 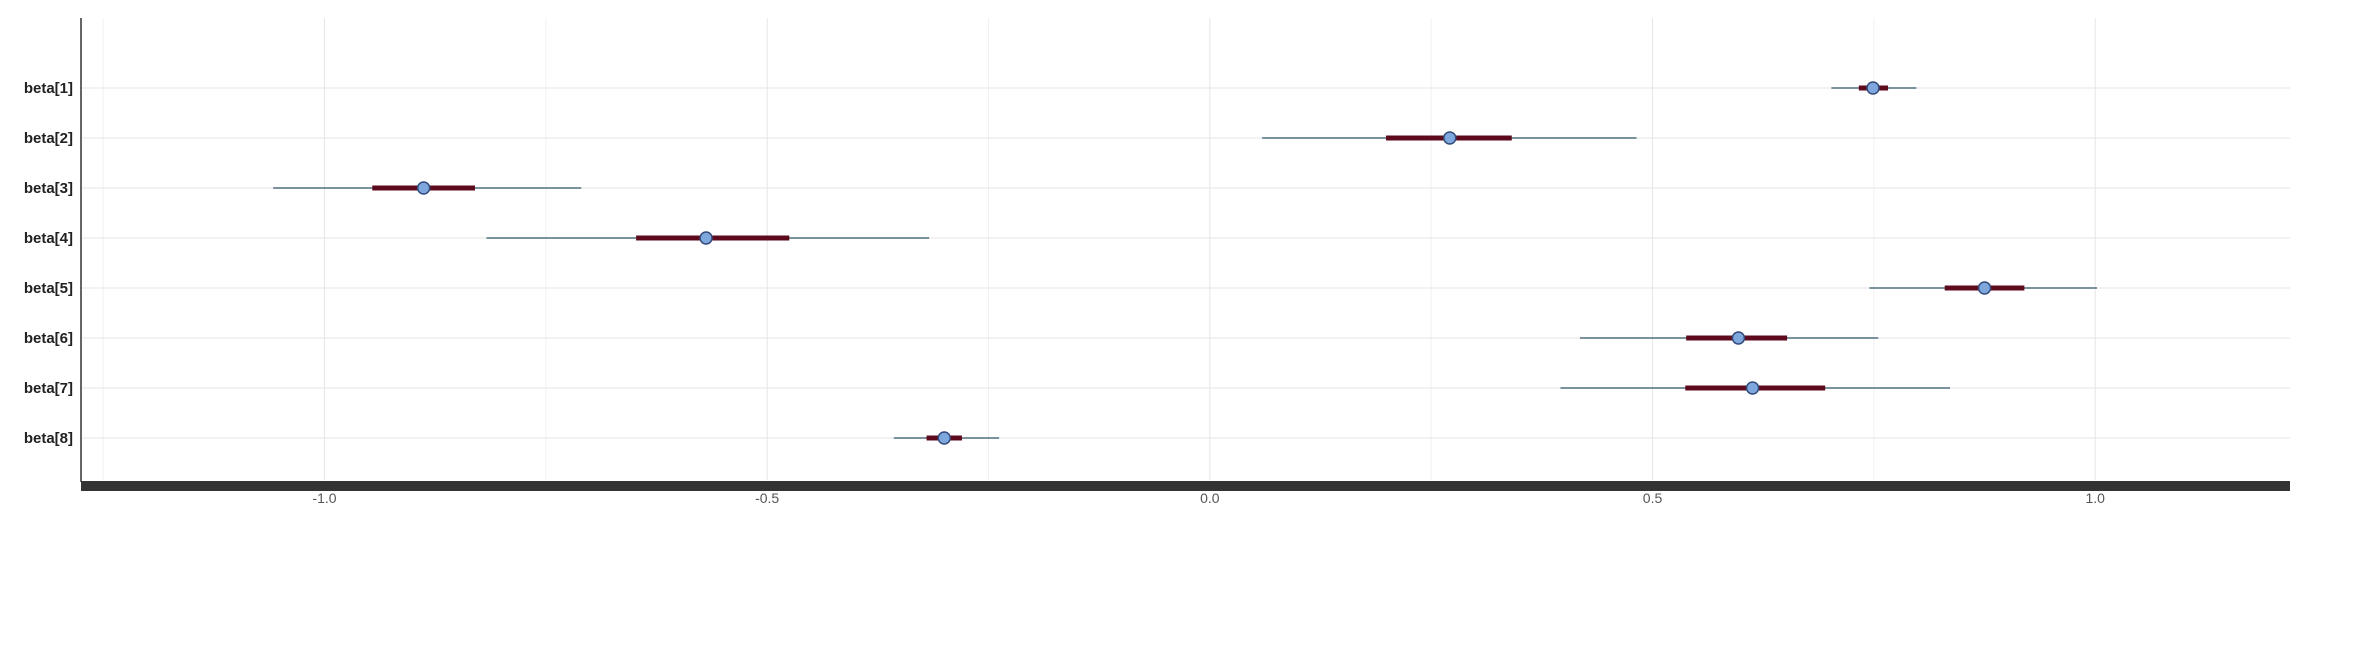 What do you see at coordinates (48, 188) in the screenshot?
I see `y-tick-label: beta[3]` at bounding box center [48, 188].